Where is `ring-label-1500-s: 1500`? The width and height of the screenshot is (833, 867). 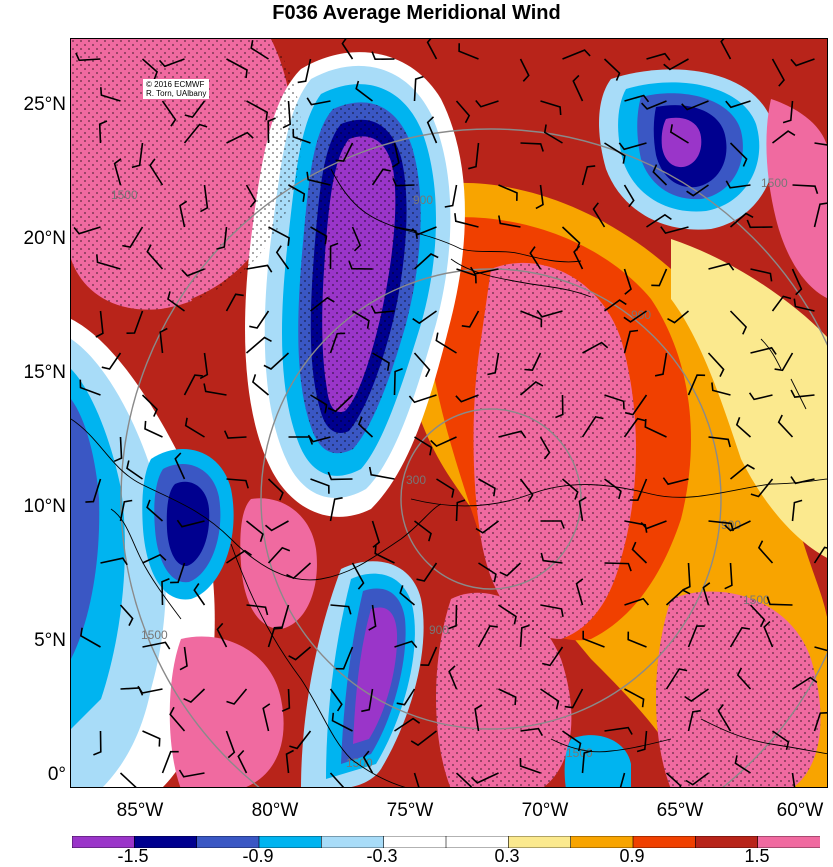
ring-label-1500-s: 1500 is located at coordinates (359, 763).